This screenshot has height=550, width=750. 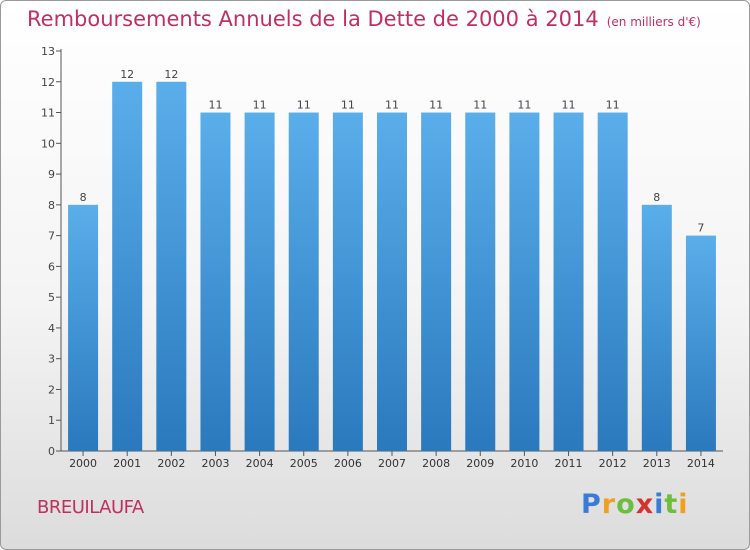 I want to click on bar-2010, so click(x=524, y=282).